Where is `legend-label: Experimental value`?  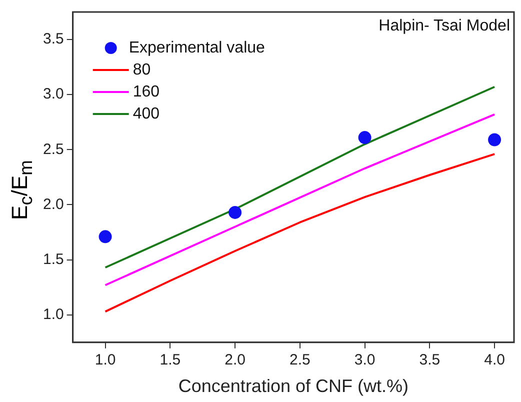
legend-label: Experimental value is located at coordinates (197, 47).